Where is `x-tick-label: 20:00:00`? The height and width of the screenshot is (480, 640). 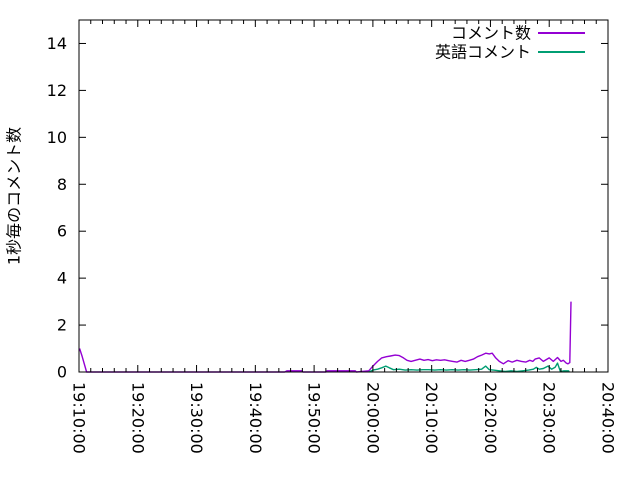
x-tick-label: 20:00:00 is located at coordinates (372, 418).